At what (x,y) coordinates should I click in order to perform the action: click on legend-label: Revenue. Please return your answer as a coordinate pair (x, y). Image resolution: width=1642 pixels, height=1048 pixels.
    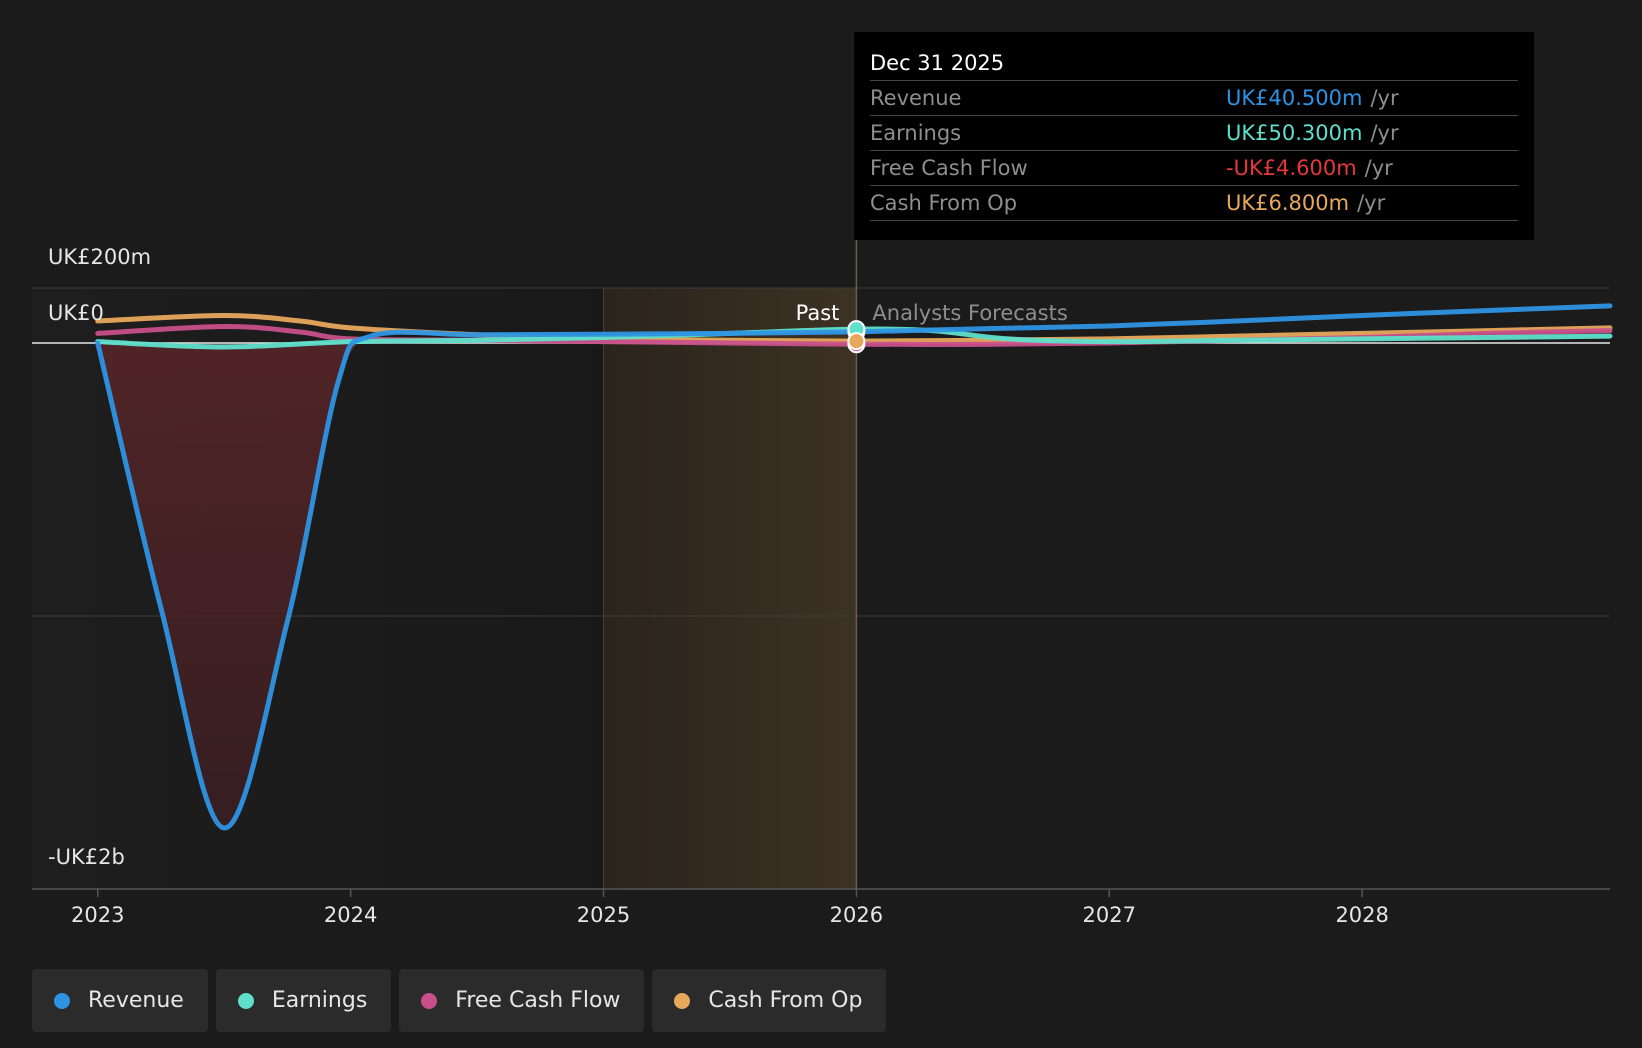
    Looking at the image, I should click on (136, 1000).